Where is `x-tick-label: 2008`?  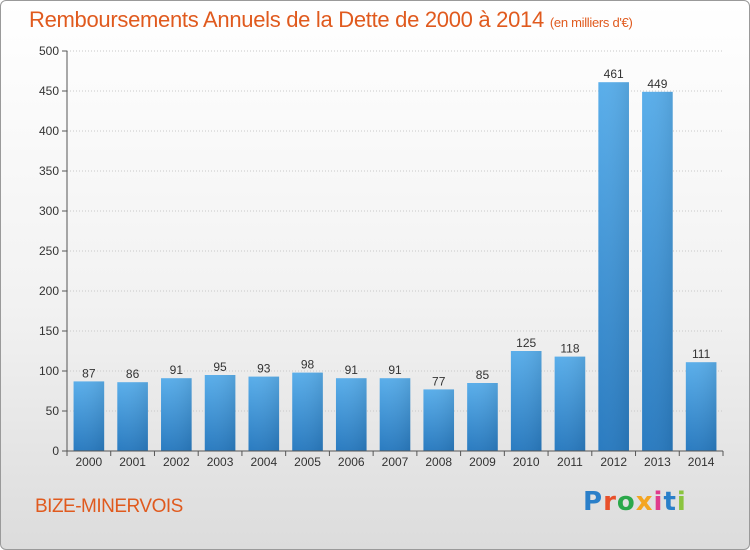 x-tick-label: 2008 is located at coordinates (438, 462).